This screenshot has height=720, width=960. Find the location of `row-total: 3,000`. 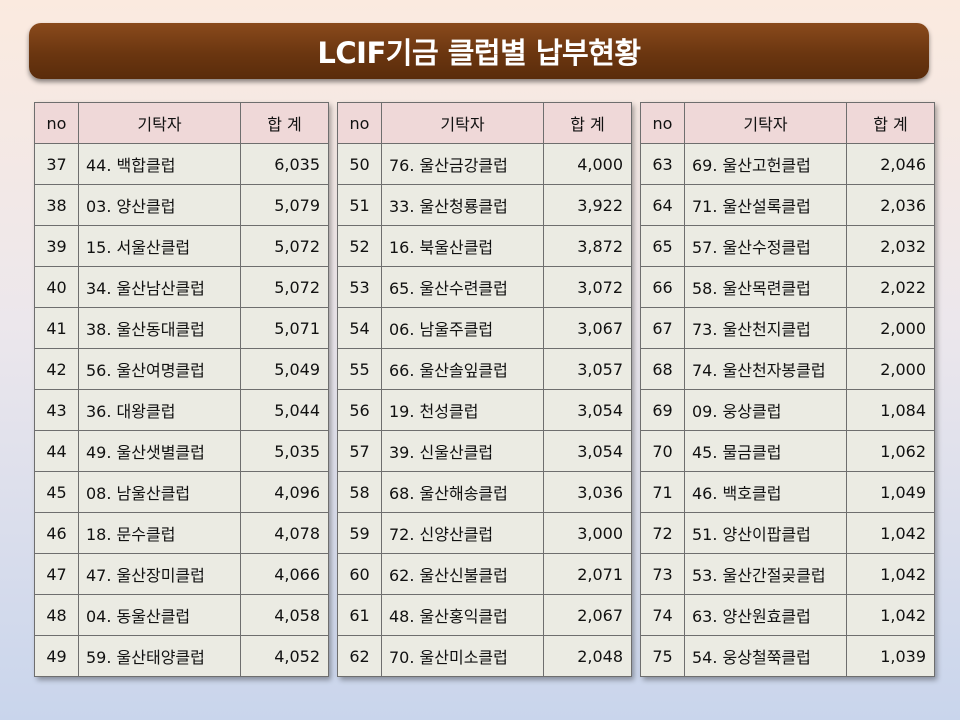

row-total: 3,000 is located at coordinates (587, 533).